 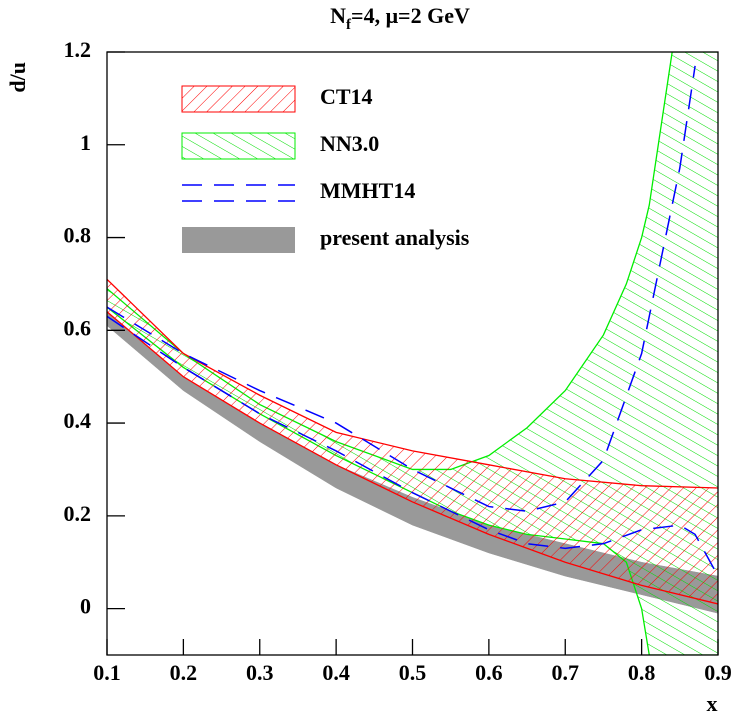 I want to click on legend-label: present analysis, so click(x=395, y=237).